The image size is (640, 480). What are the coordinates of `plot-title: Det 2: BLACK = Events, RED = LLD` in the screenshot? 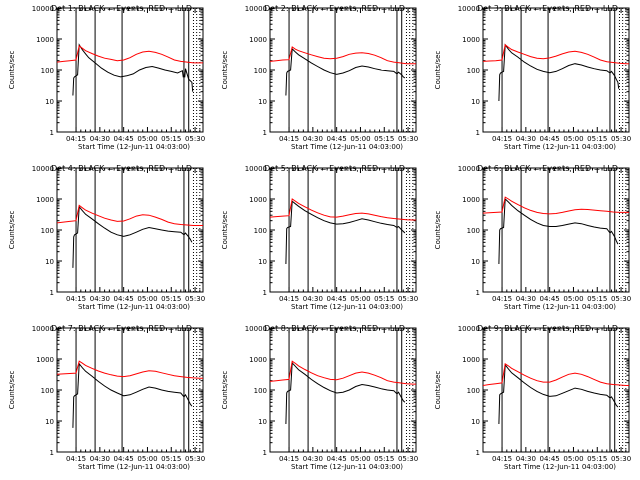 It's located at (334, 8).